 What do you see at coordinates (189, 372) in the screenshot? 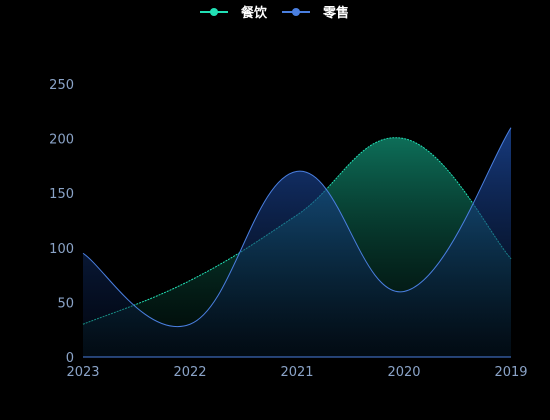
I see `x-tick-label: 2022` at bounding box center [189, 372].